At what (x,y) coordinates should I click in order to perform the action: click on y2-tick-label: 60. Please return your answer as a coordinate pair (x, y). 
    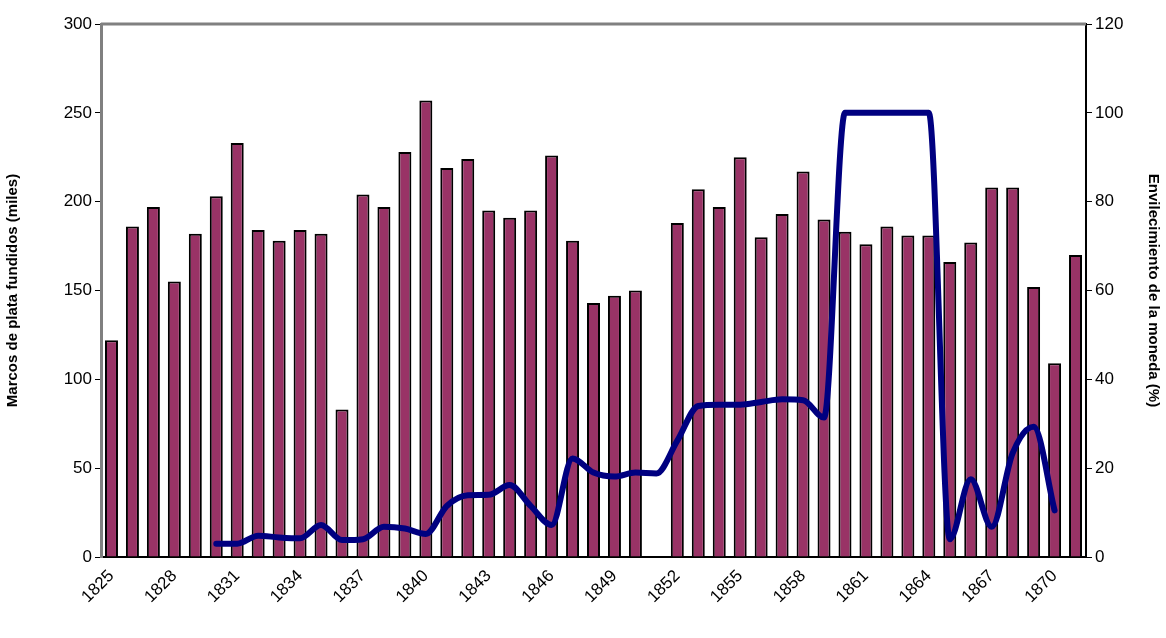
    Looking at the image, I should click on (1104, 290).